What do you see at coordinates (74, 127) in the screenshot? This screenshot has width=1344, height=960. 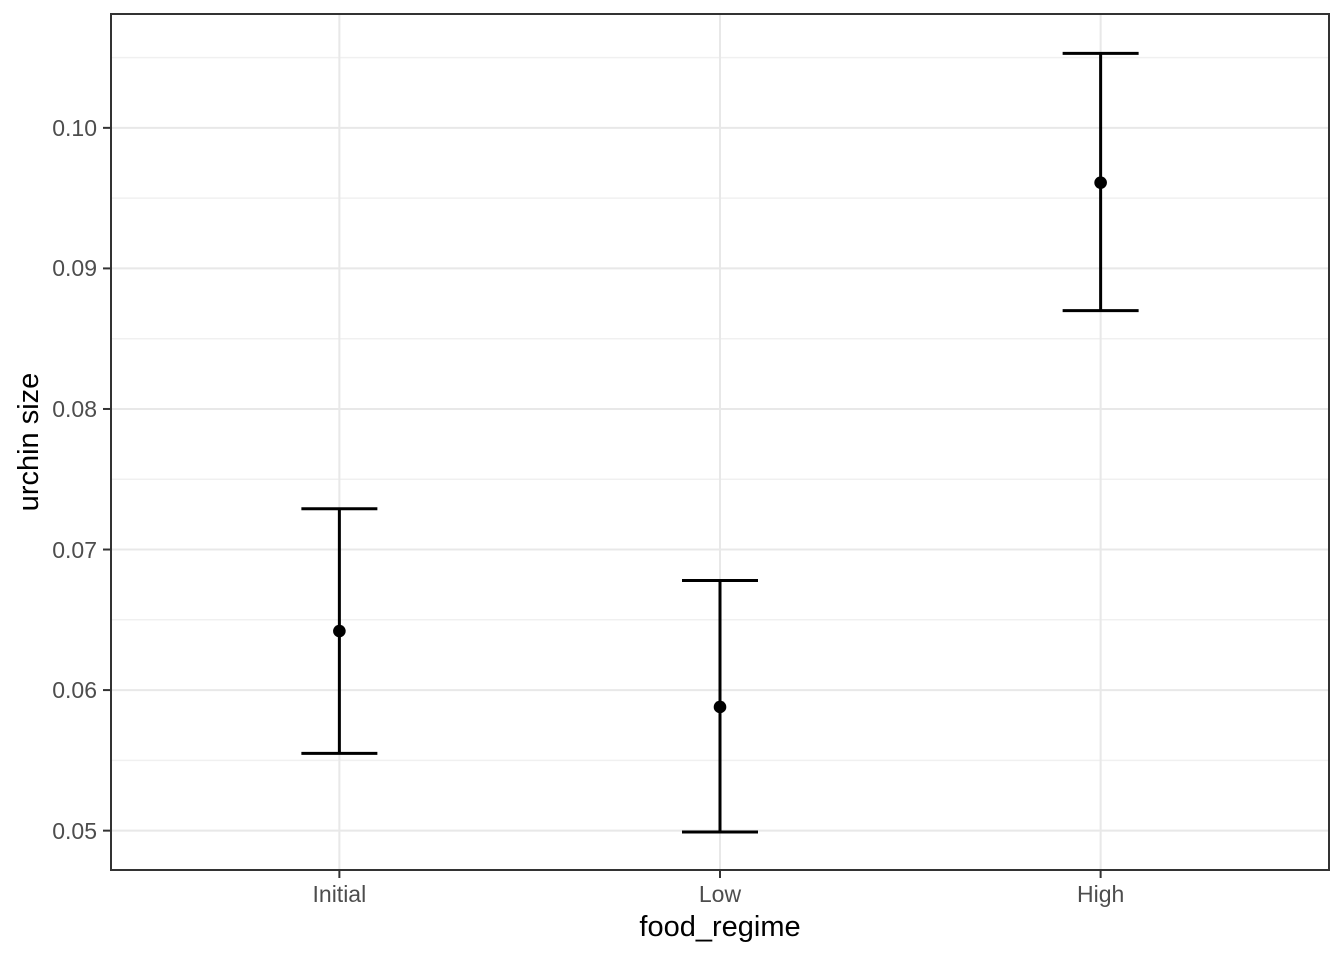 I see `y-tick-label: 0.10` at bounding box center [74, 127].